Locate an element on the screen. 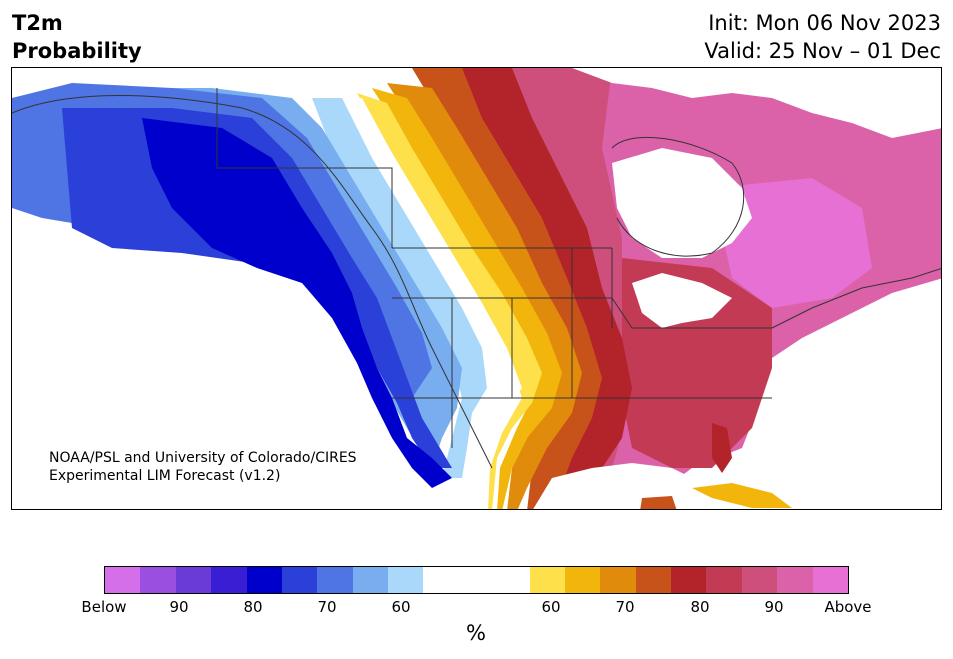 The image size is (953, 659). gulf-of-mexico is located at coordinates (627, 486).